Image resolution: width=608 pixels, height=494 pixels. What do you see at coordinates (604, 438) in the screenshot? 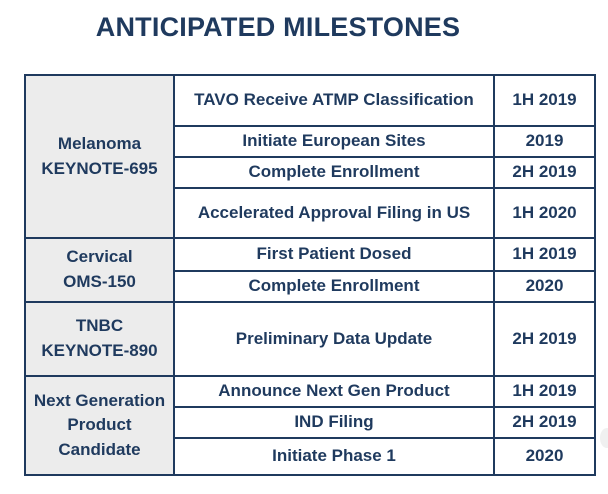
I see `edge-decoration` at bounding box center [604, 438].